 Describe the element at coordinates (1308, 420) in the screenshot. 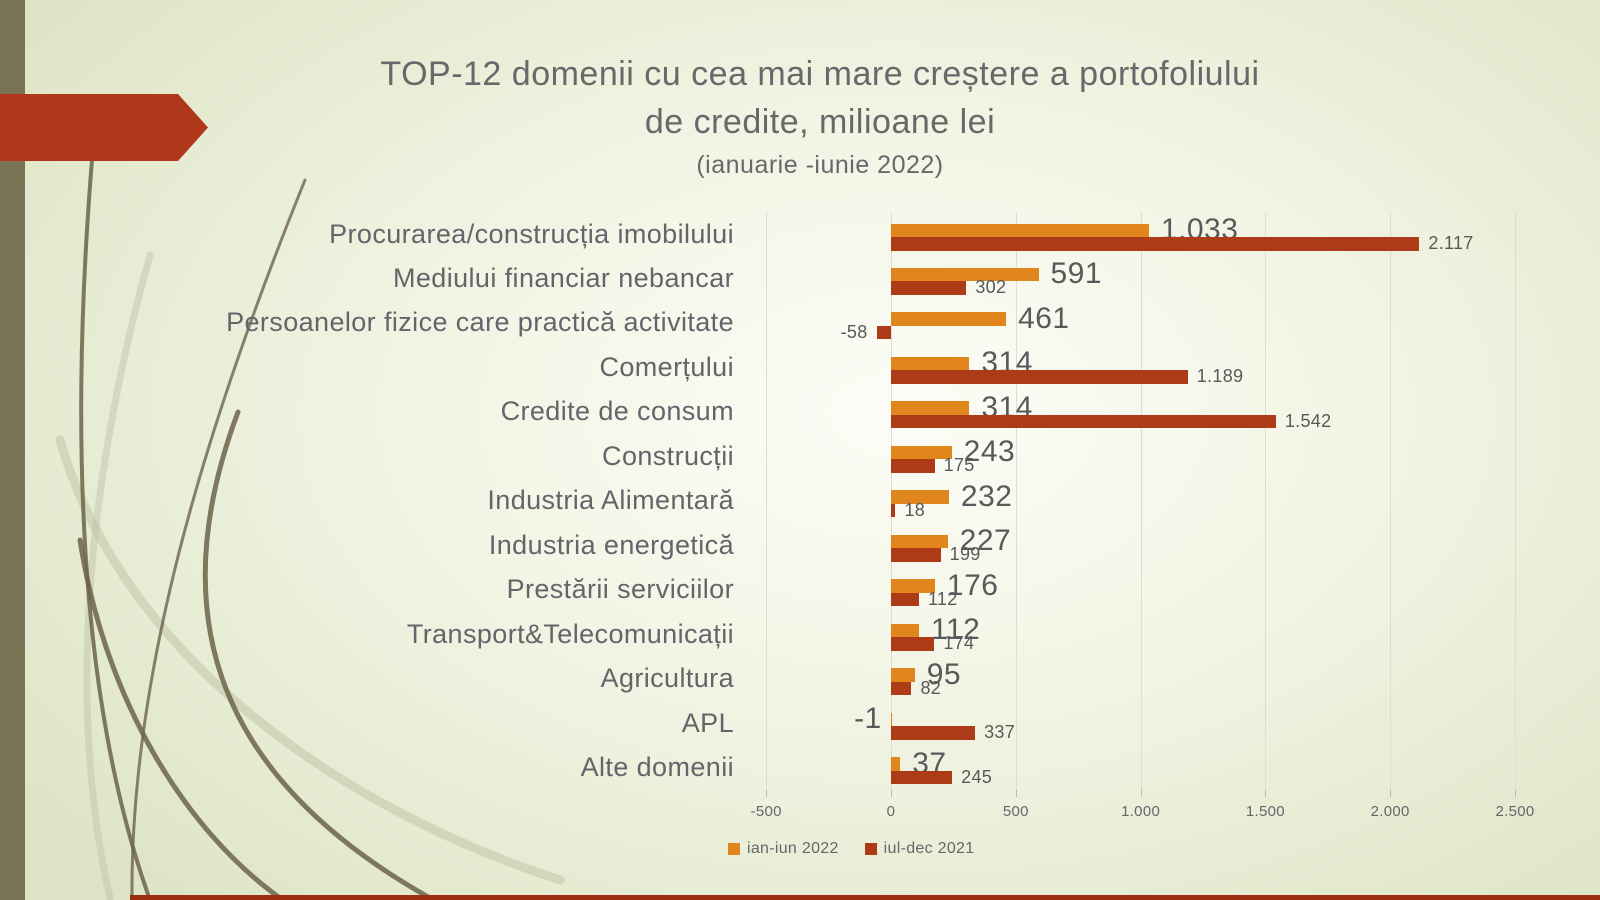

I see `value-label-iul-dec-2021: 1.542` at that location.